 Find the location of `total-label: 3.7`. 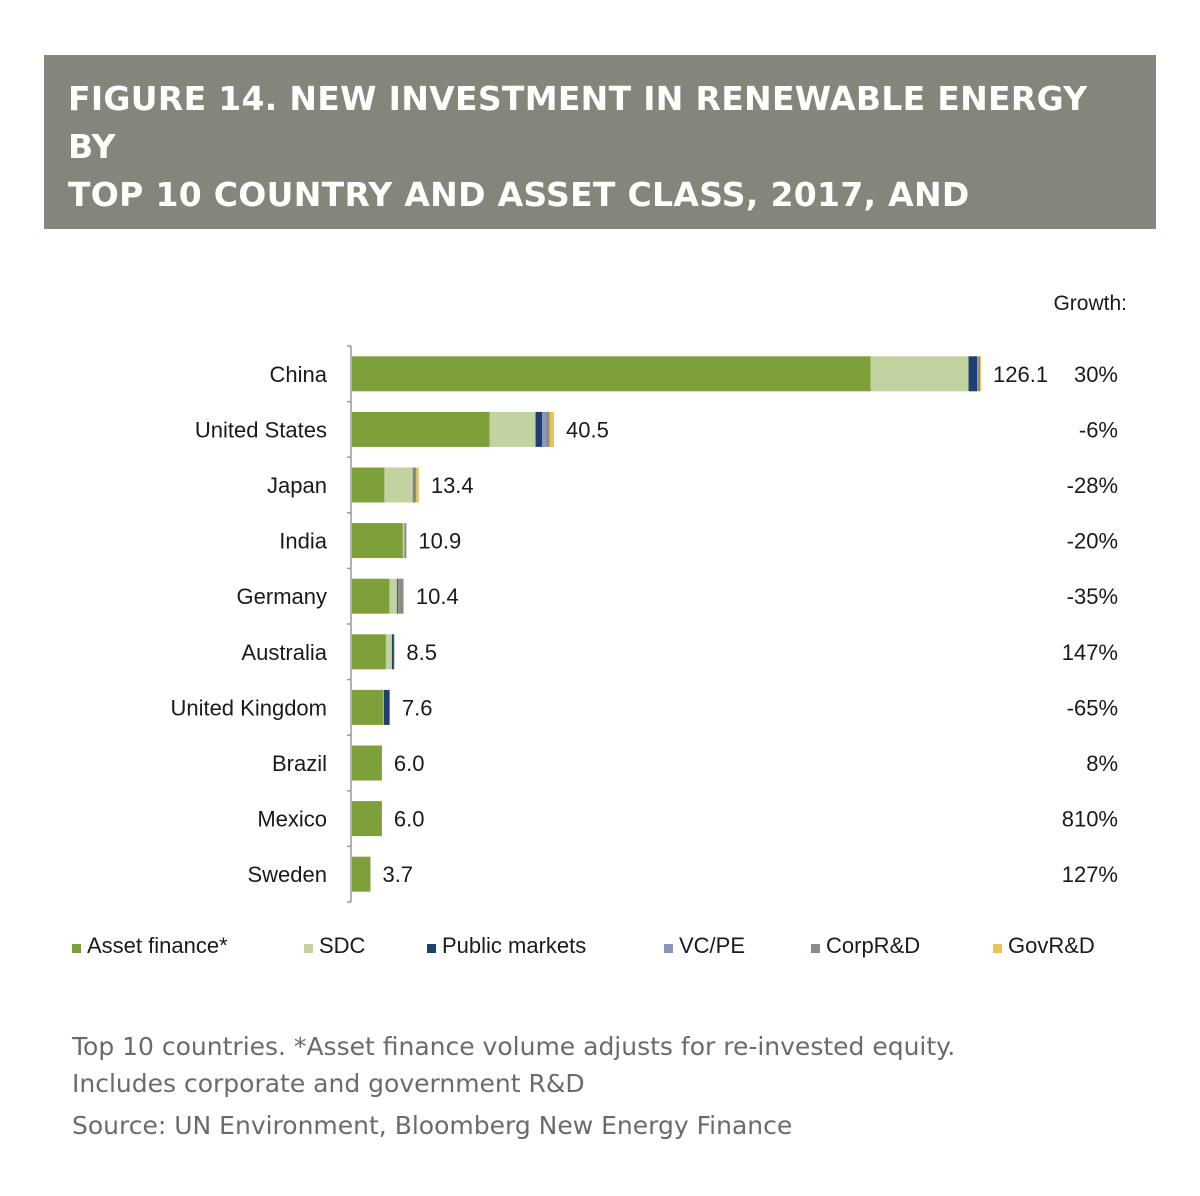

total-label: 3.7 is located at coordinates (397, 874).